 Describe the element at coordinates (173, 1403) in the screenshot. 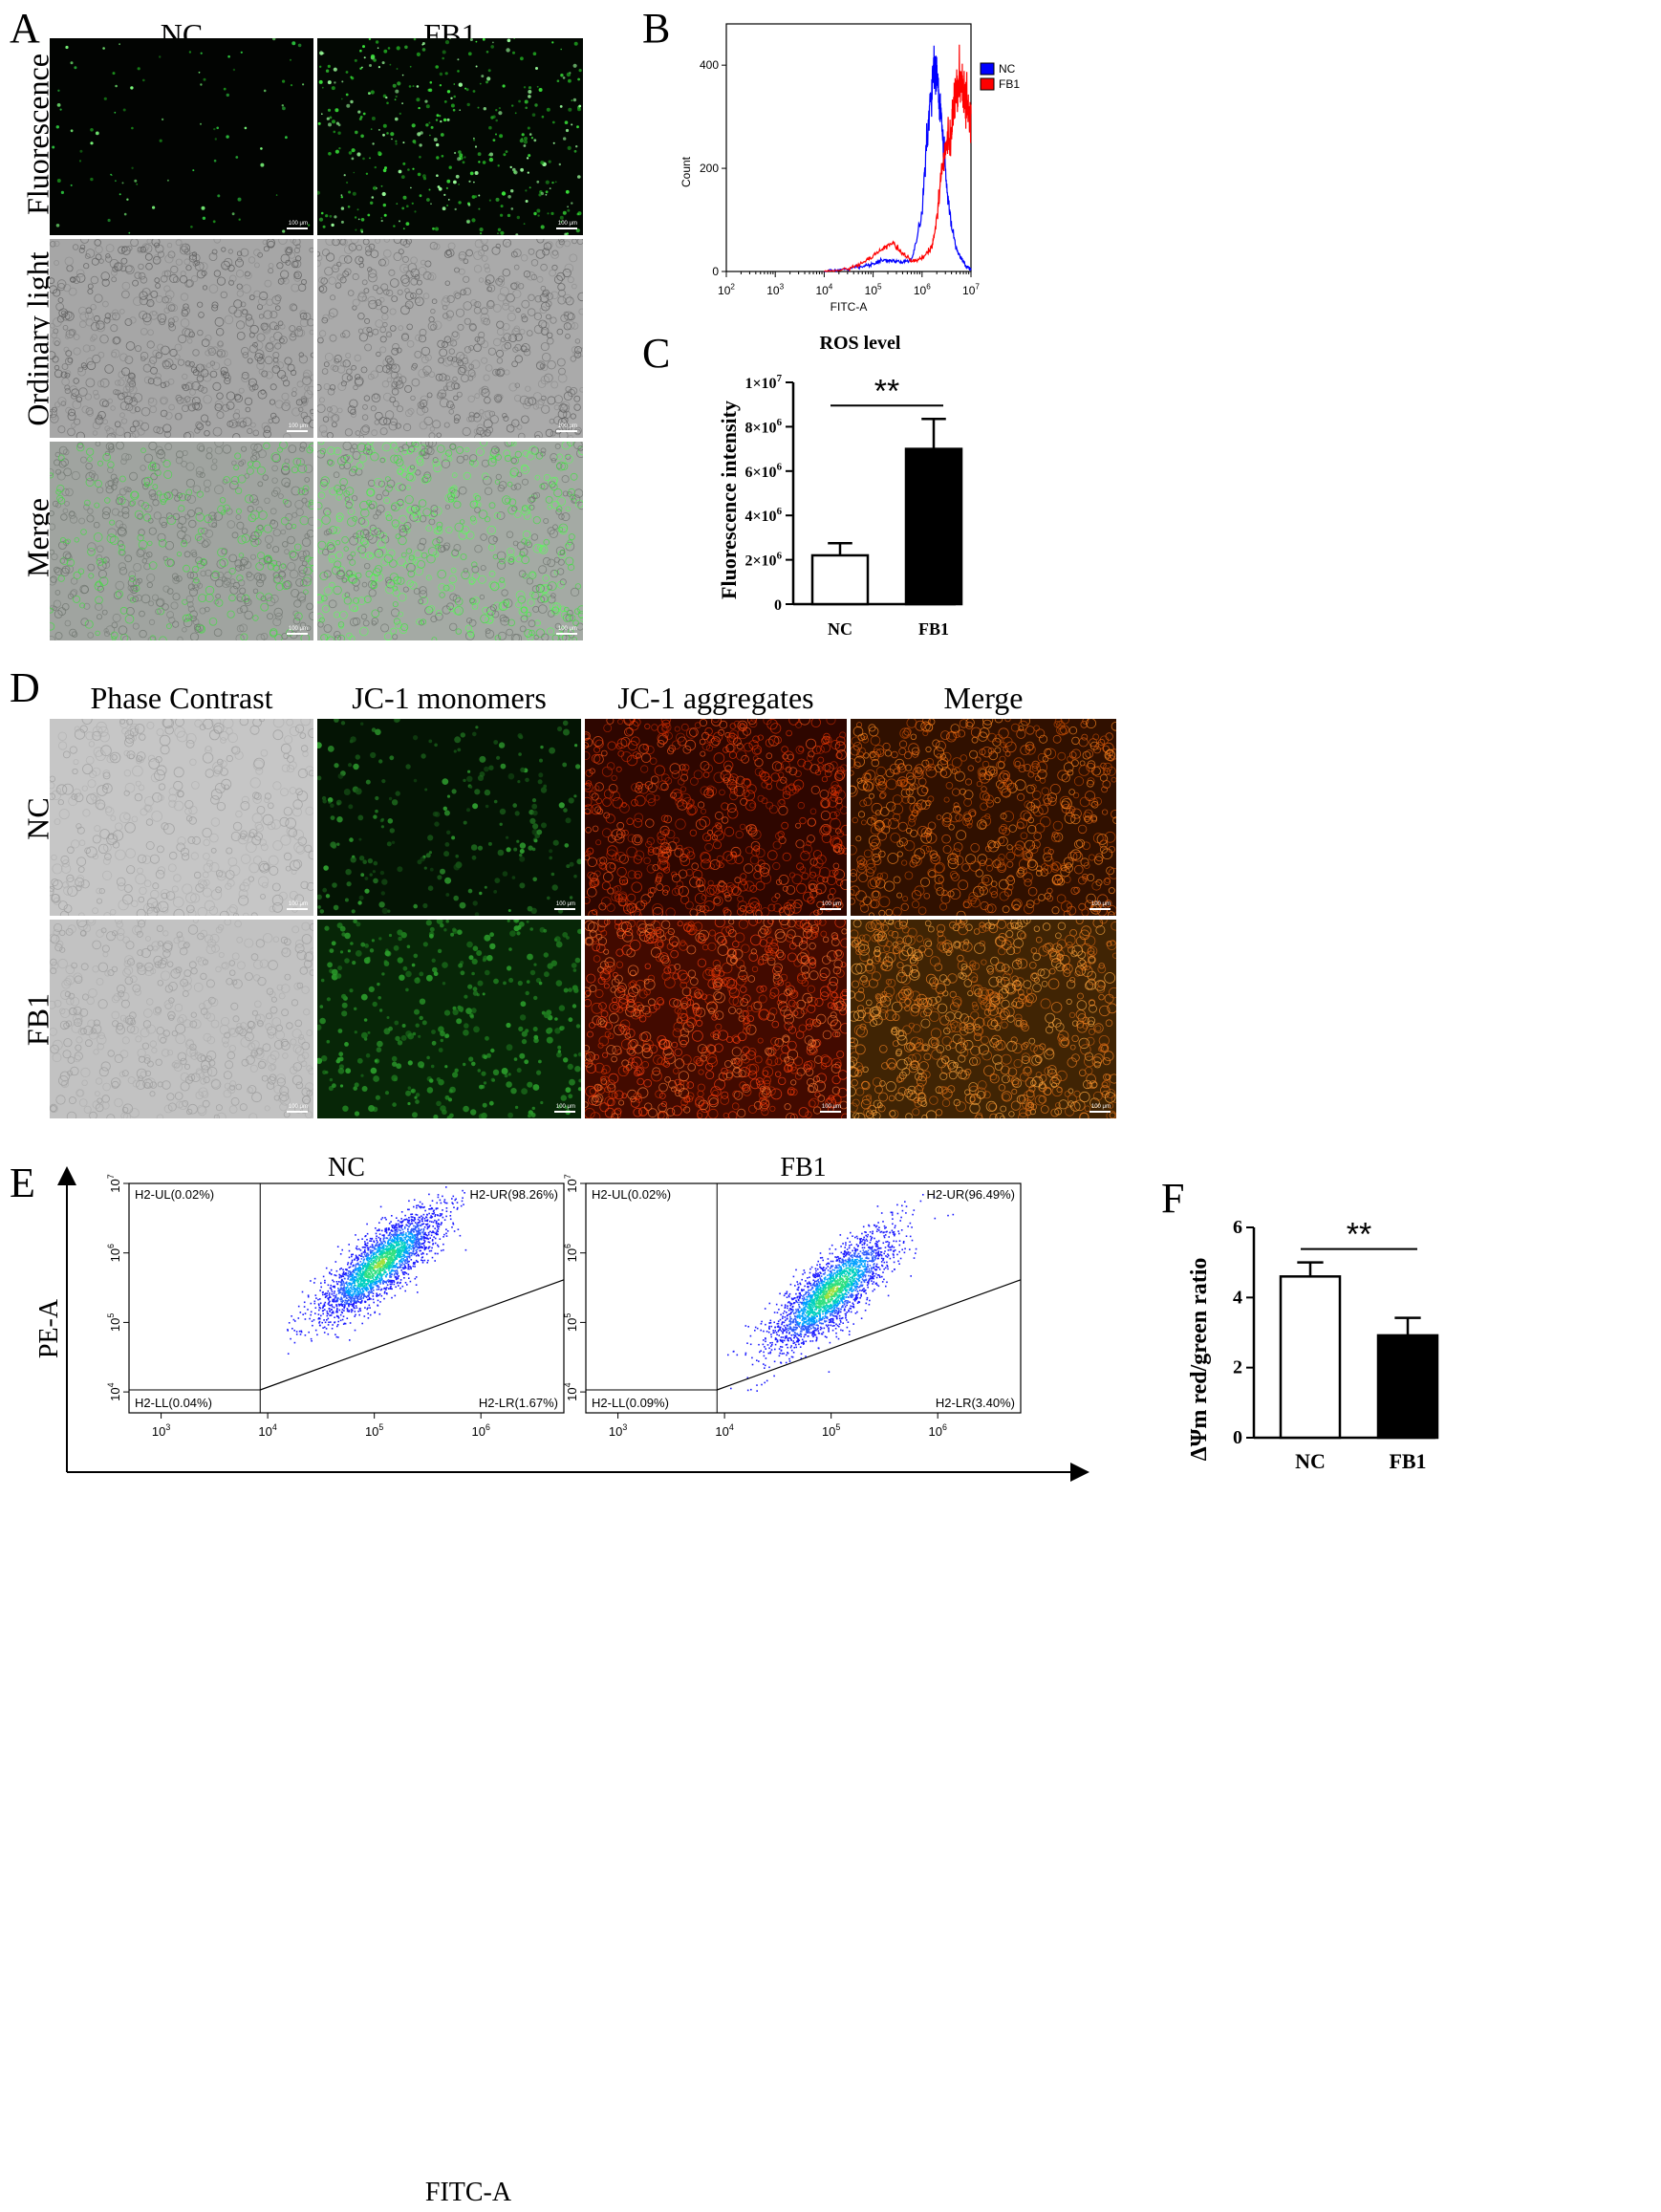

I see `quadrant-ll-label: H2-LL(0.04%)` at that location.